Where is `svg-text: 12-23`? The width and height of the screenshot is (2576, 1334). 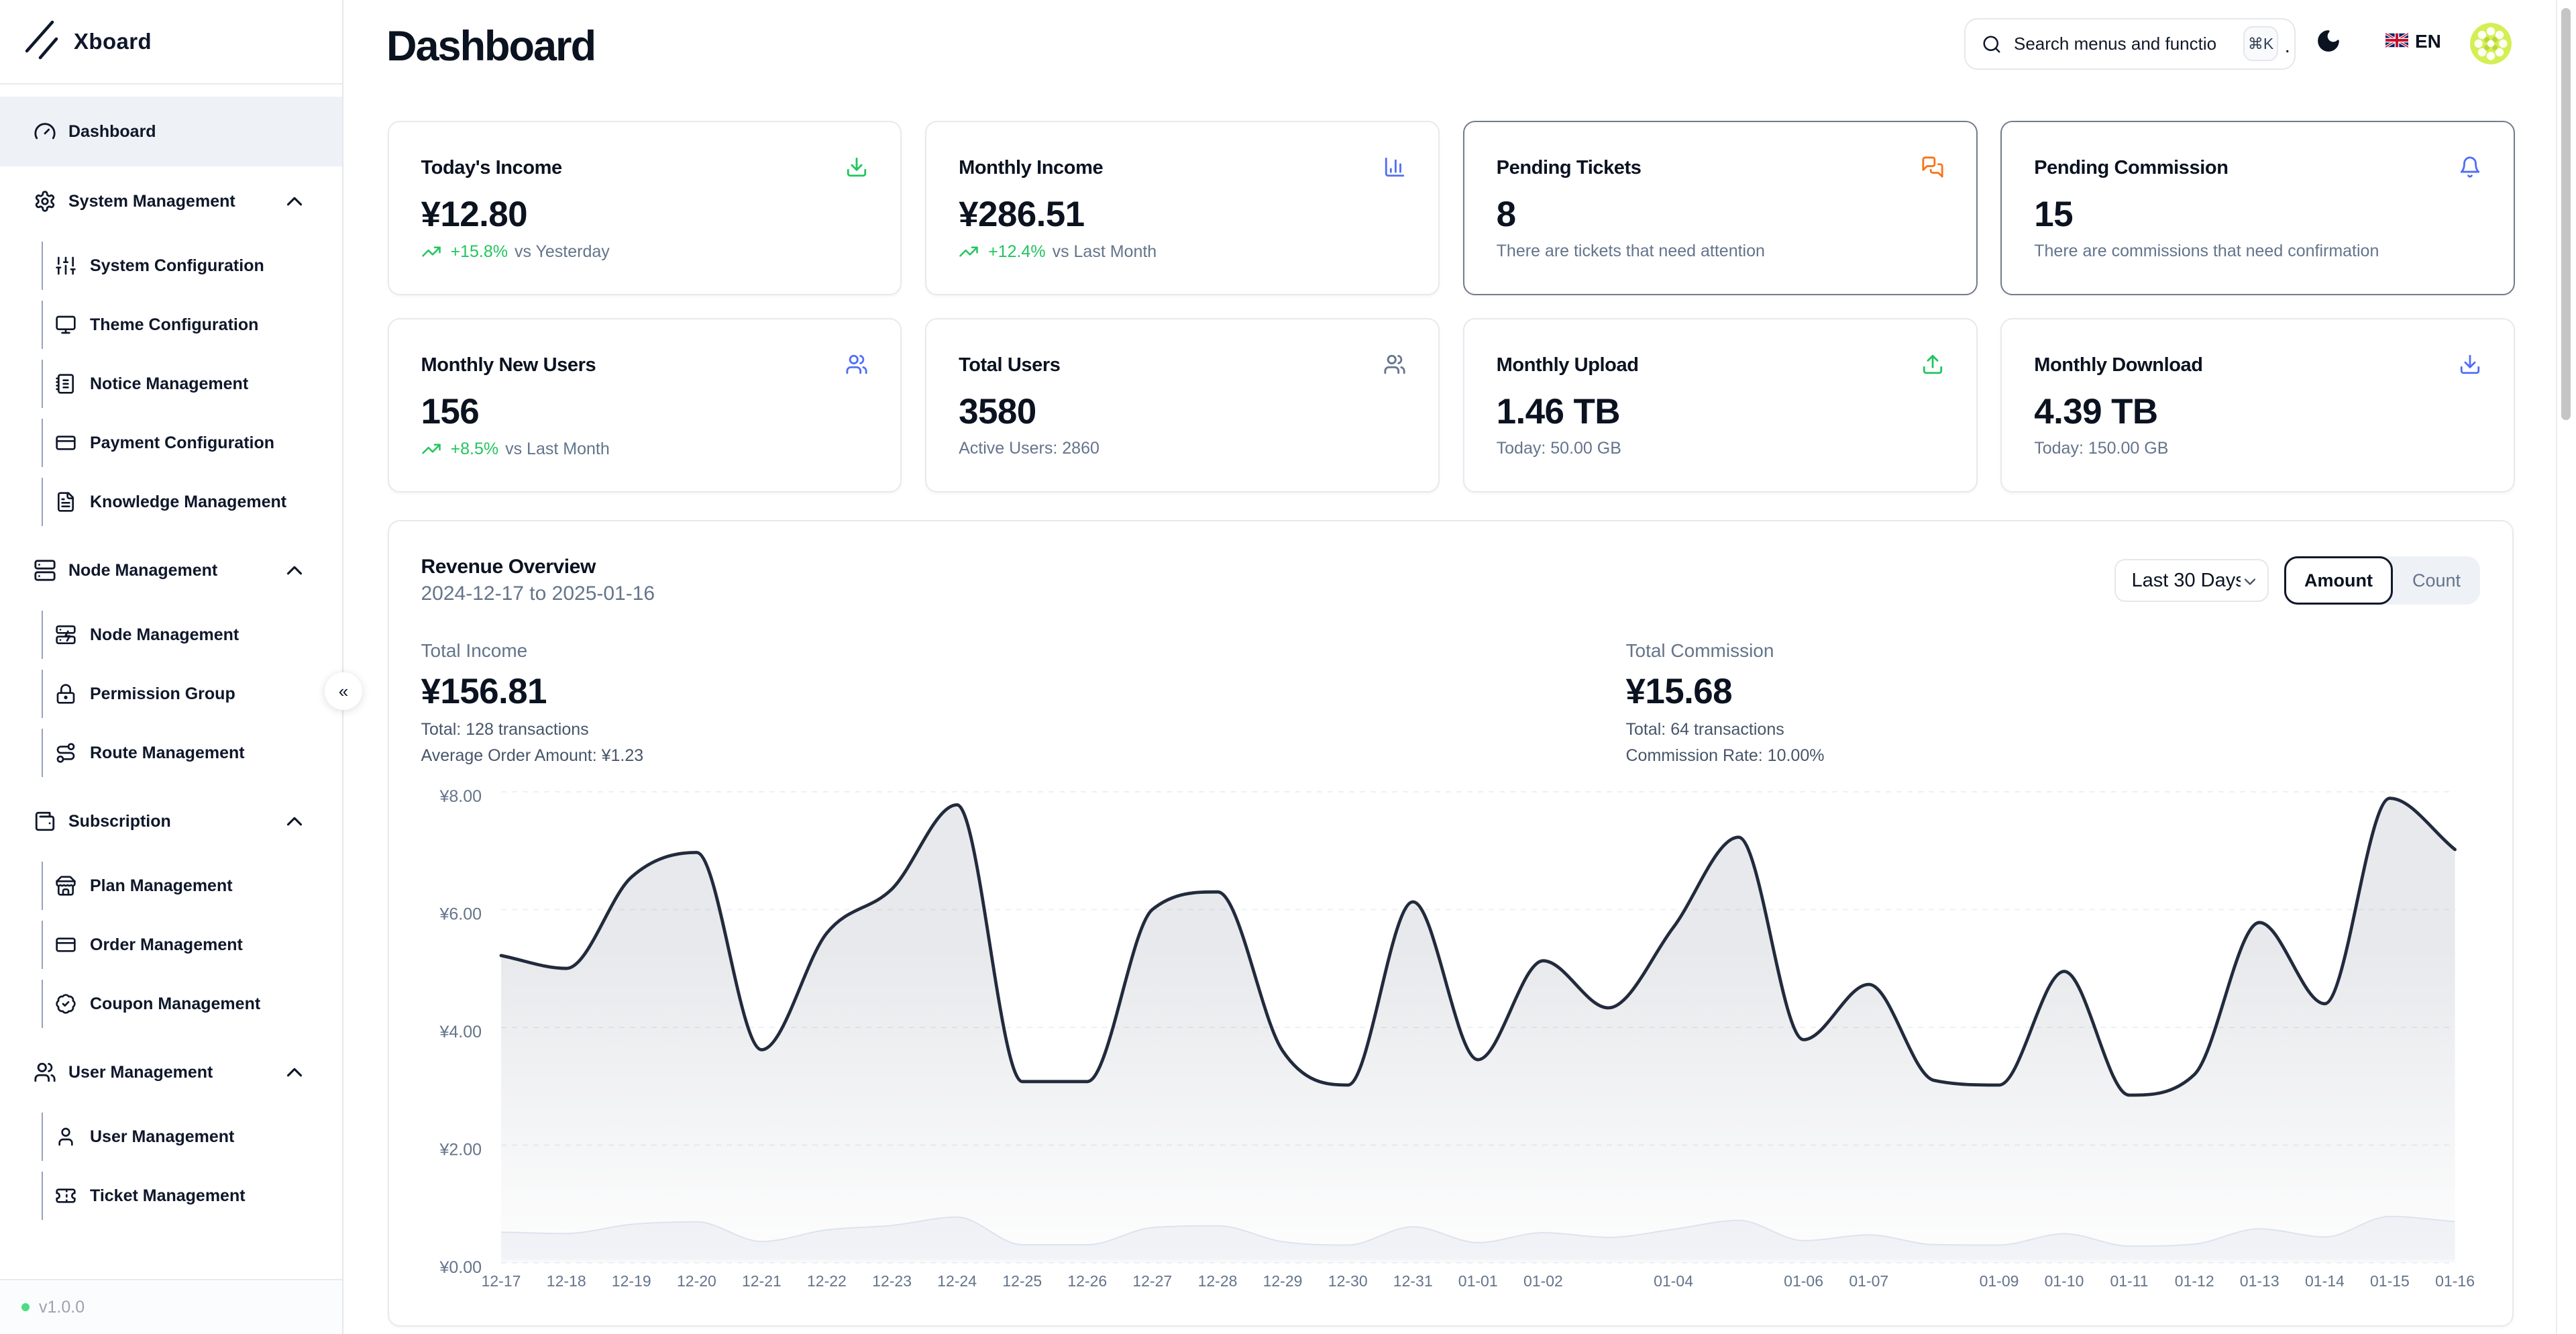 svg-text: 12-23 is located at coordinates (892, 1281).